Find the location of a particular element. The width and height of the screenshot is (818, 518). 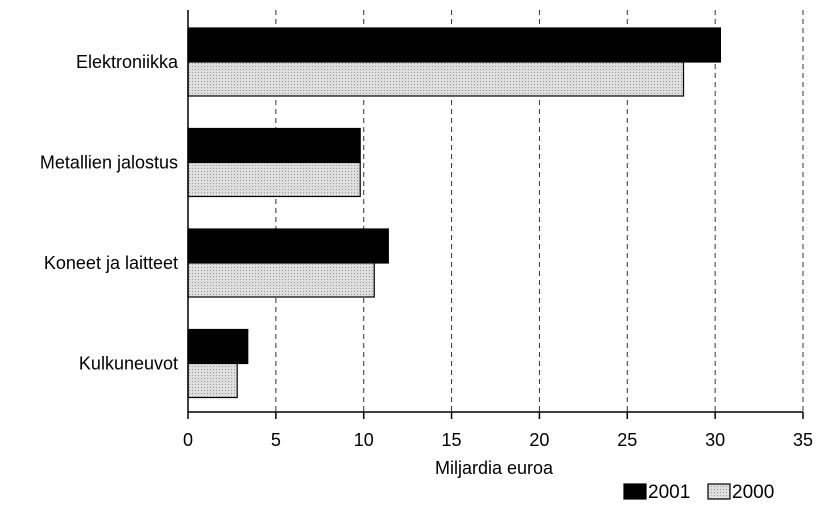

x-tick-label: 30 is located at coordinates (715, 440).